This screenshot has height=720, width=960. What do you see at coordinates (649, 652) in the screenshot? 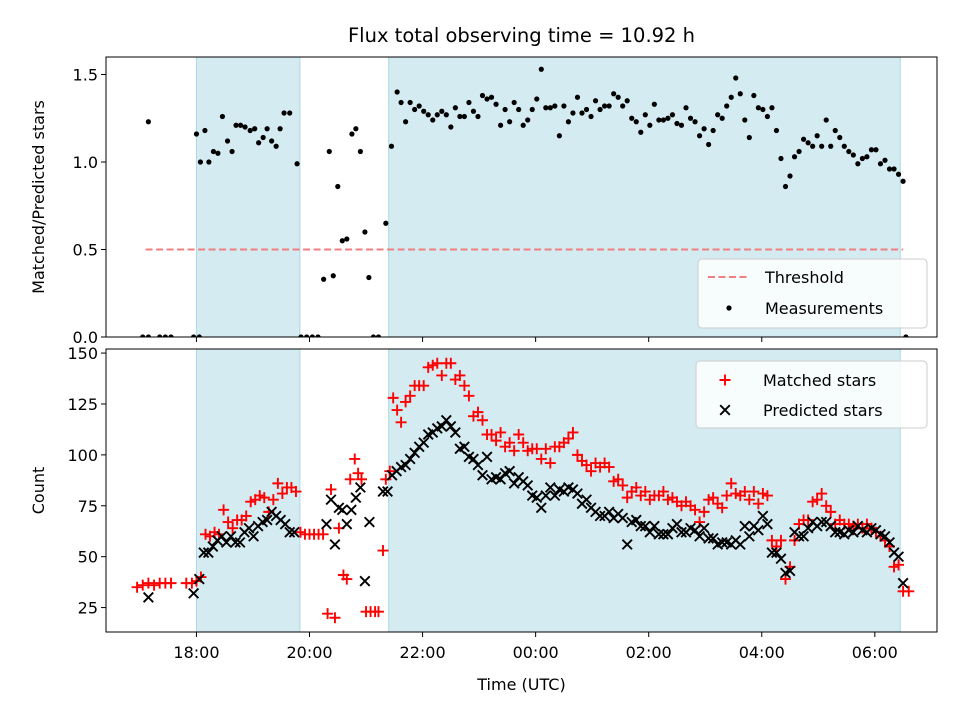
I see `x-tick-label: 02:00` at bounding box center [649, 652].